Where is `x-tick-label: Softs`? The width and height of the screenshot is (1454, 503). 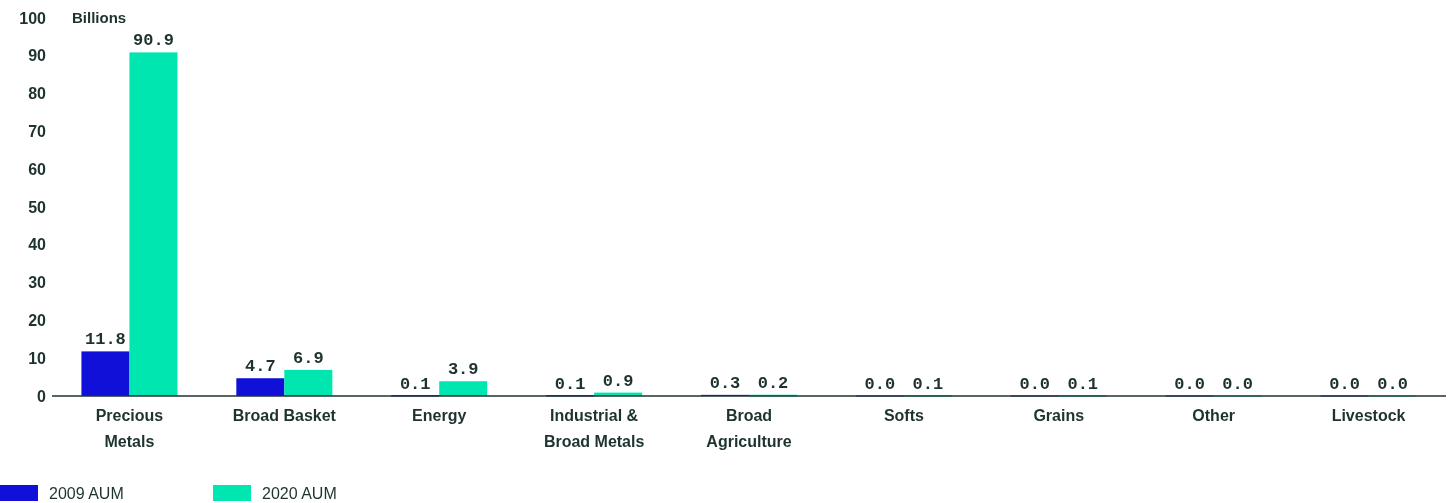 x-tick-label: Softs is located at coordinates (903, 415).